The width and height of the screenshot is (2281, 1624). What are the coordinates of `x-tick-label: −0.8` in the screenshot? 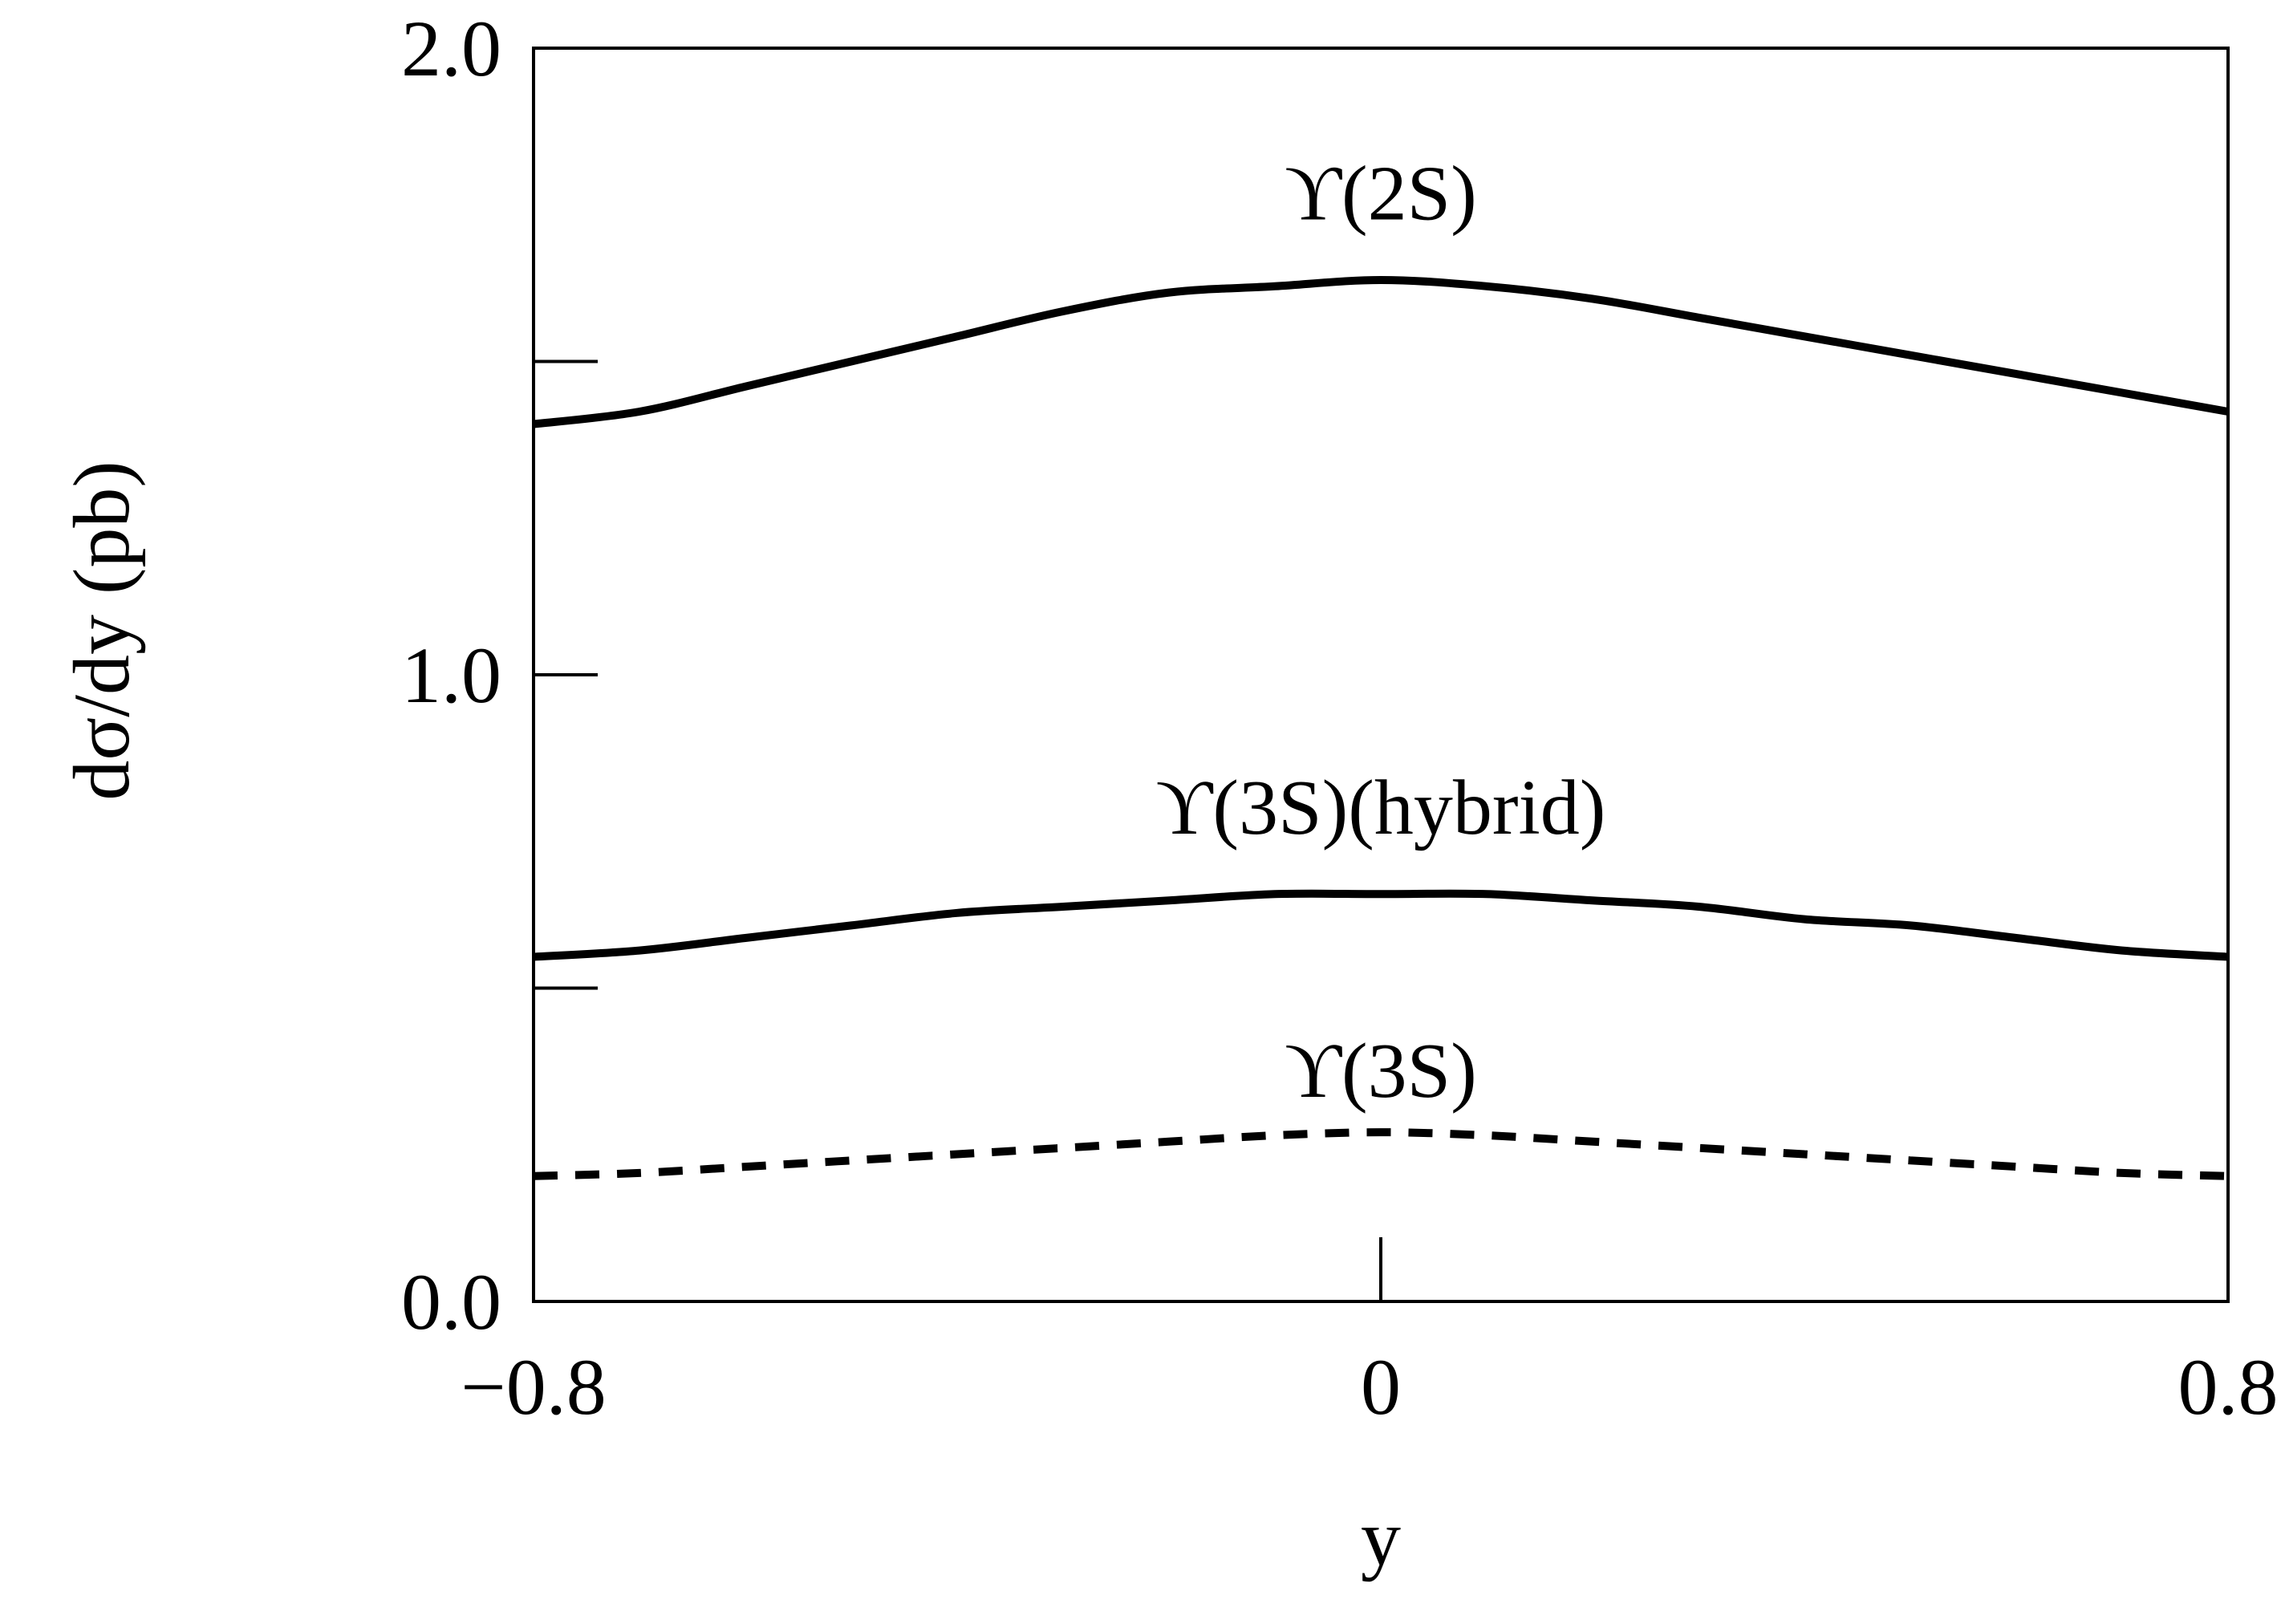 It's located at (533, 1386).